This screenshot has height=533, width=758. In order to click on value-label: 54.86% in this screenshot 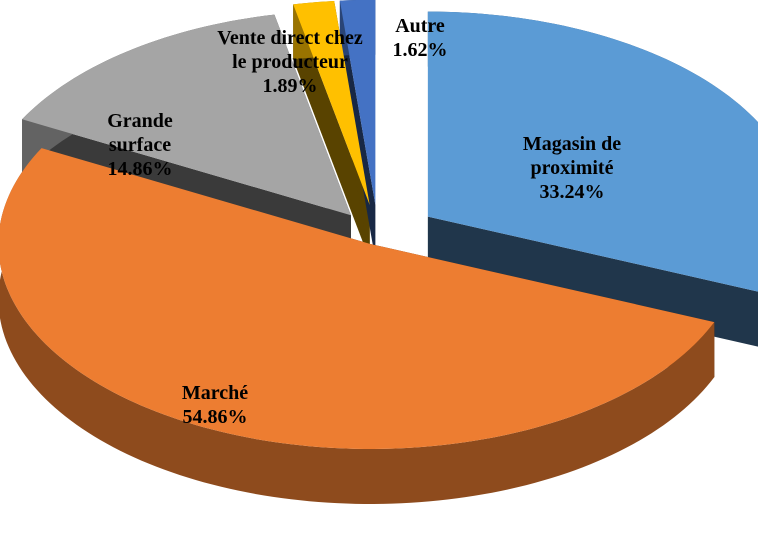, I will do `click(215, 417)`.